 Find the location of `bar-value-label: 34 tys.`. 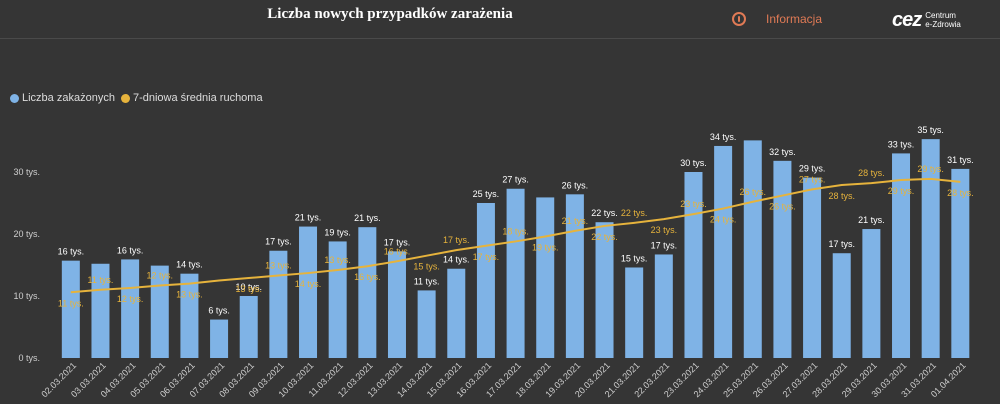

bar-value-label: 34 tys. is located at coordinates (723, 137).